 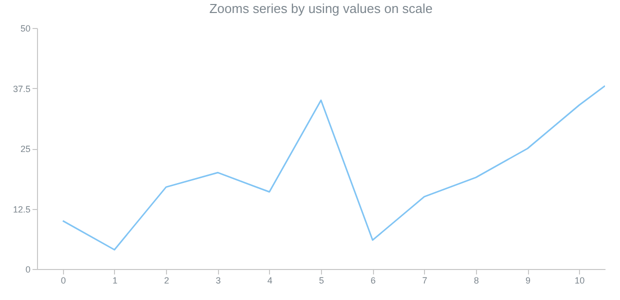 What do you see at coordinates (25, 29) in the screenshot?
I see `y-tick-label: 50` at bounding box center [25, 29].